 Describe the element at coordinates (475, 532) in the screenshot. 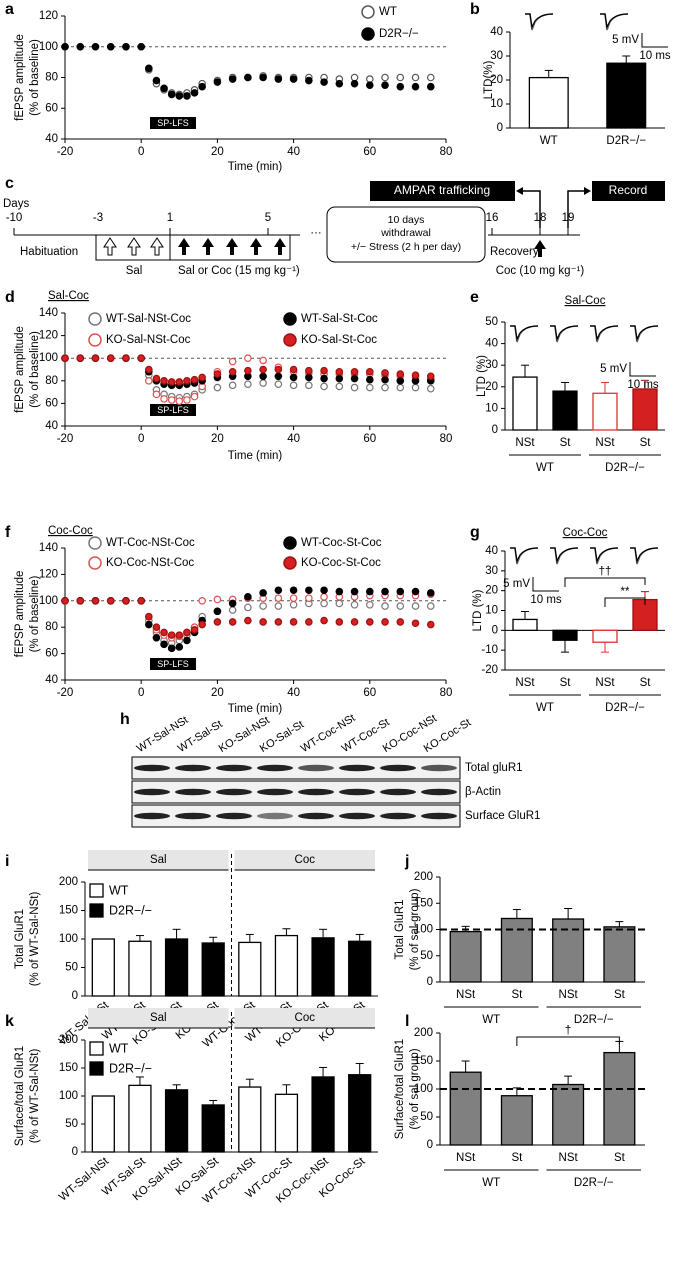

I see `panel-label: g` at that location.